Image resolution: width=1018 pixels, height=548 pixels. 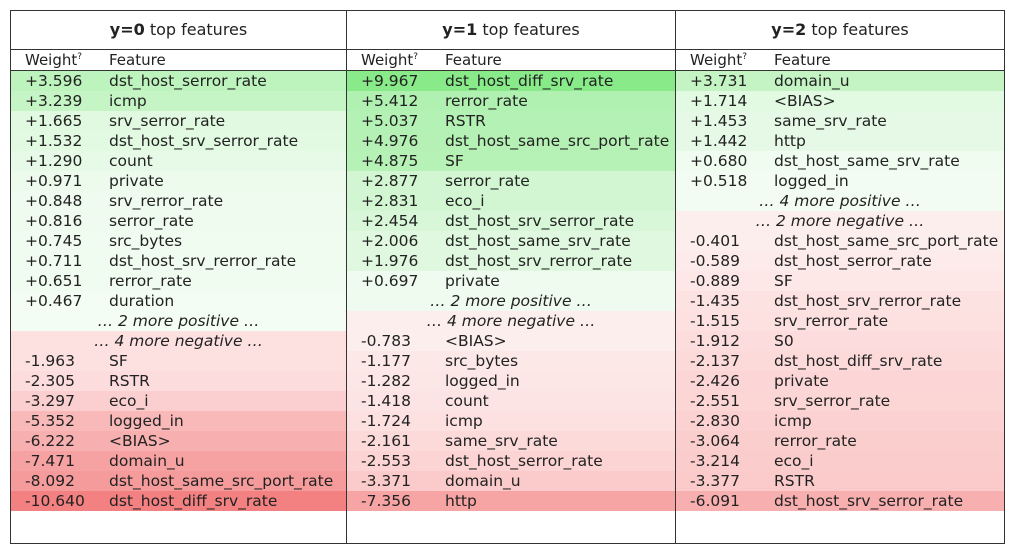 What do you see at coordinates (151, 221) in the screenshot?
I see `feature-name: serror_rate` at bounding box center [151, 221].